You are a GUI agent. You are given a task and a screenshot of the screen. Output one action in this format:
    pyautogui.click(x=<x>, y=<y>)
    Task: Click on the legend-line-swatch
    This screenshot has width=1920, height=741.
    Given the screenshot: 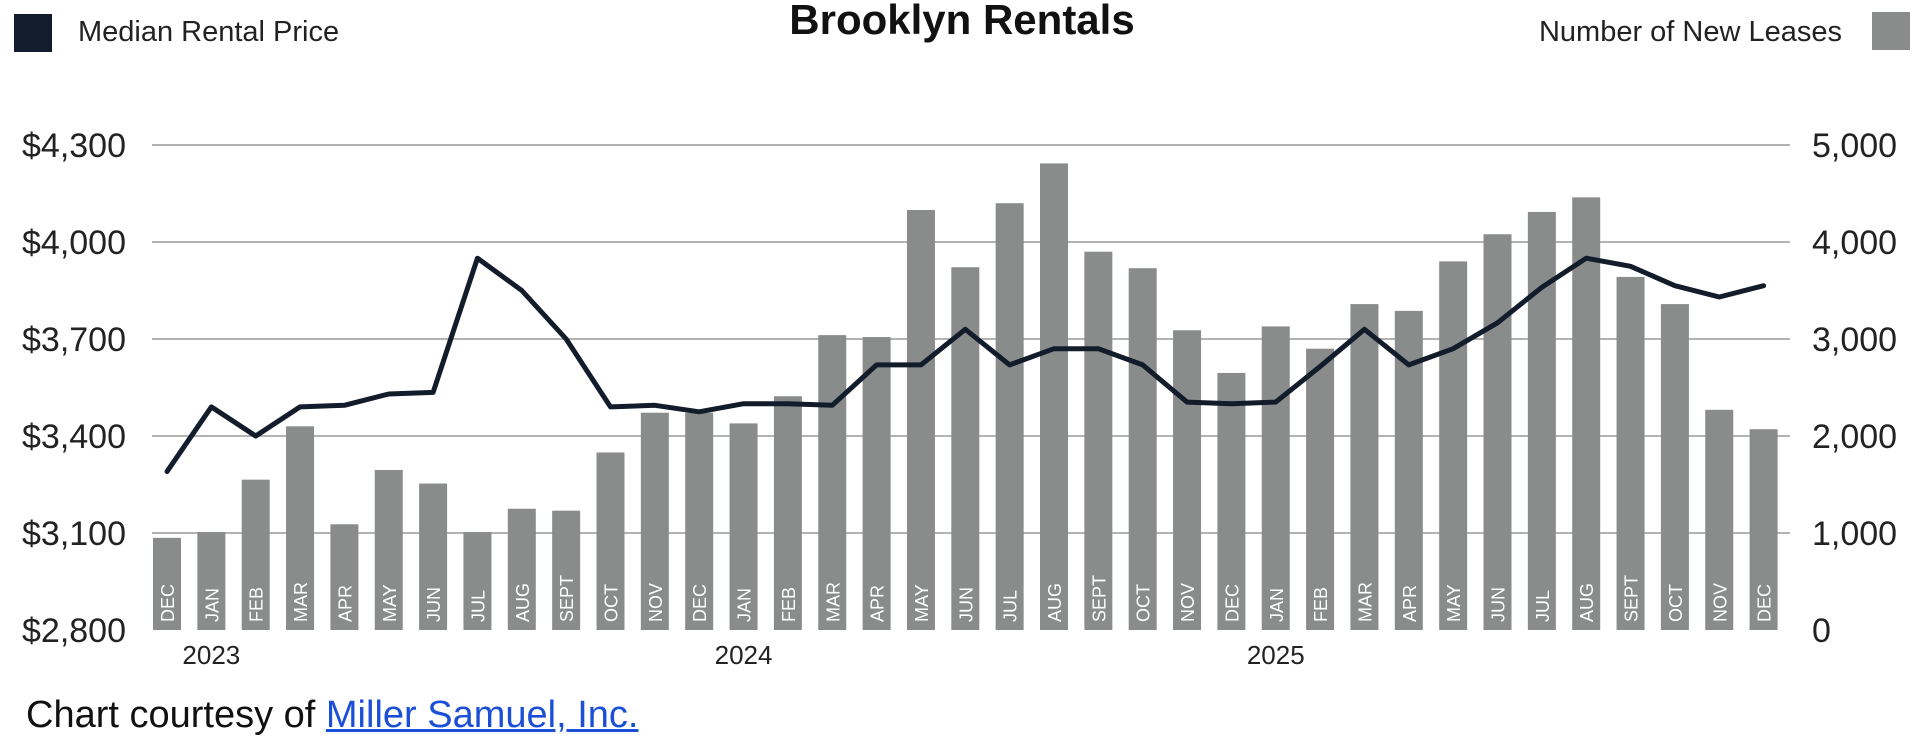 What is the action you would take?
    pyautogui.click(x=33, y=33)
    